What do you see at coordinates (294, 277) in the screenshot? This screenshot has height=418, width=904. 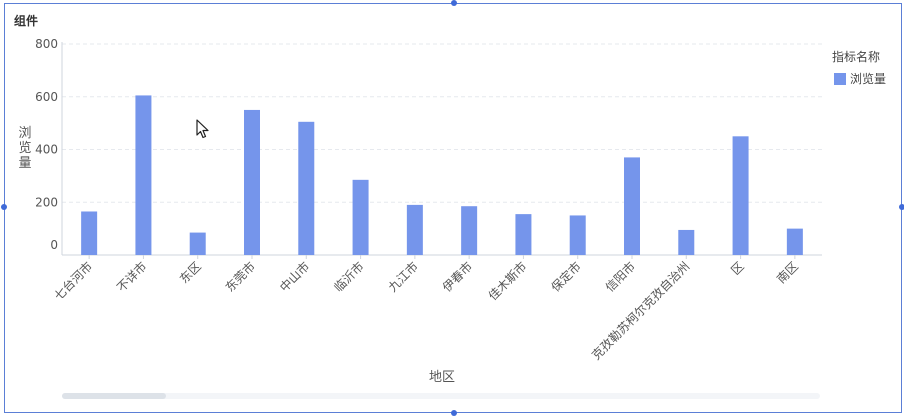 I see `x-tick-label: 中山市` at bounding box center [294, 277].